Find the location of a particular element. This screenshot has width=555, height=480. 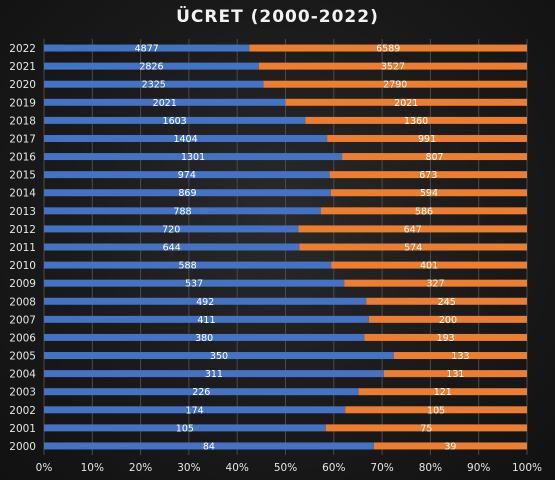

data-label: 807 is located at coordinates (434, 157).